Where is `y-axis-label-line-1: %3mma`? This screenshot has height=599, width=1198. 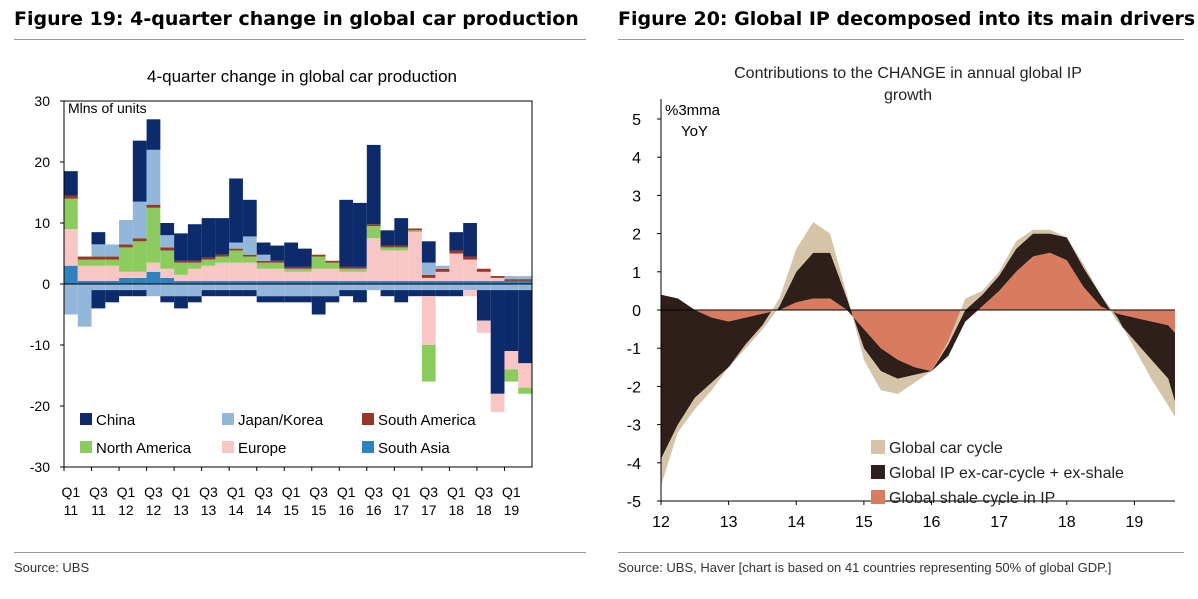
y-axis-label-line-1: %3mma is located at coordinates (693, 110).